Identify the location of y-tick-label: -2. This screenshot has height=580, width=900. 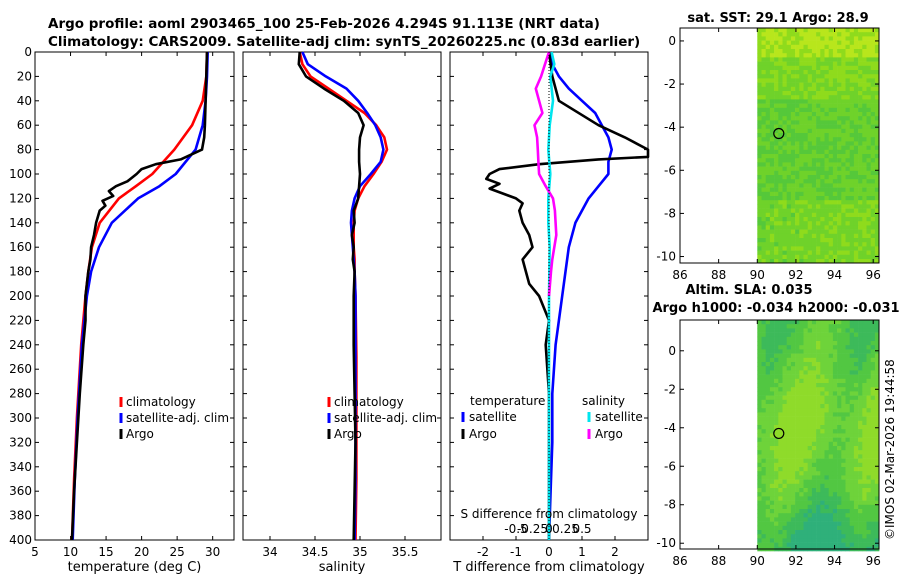
(670, 389).